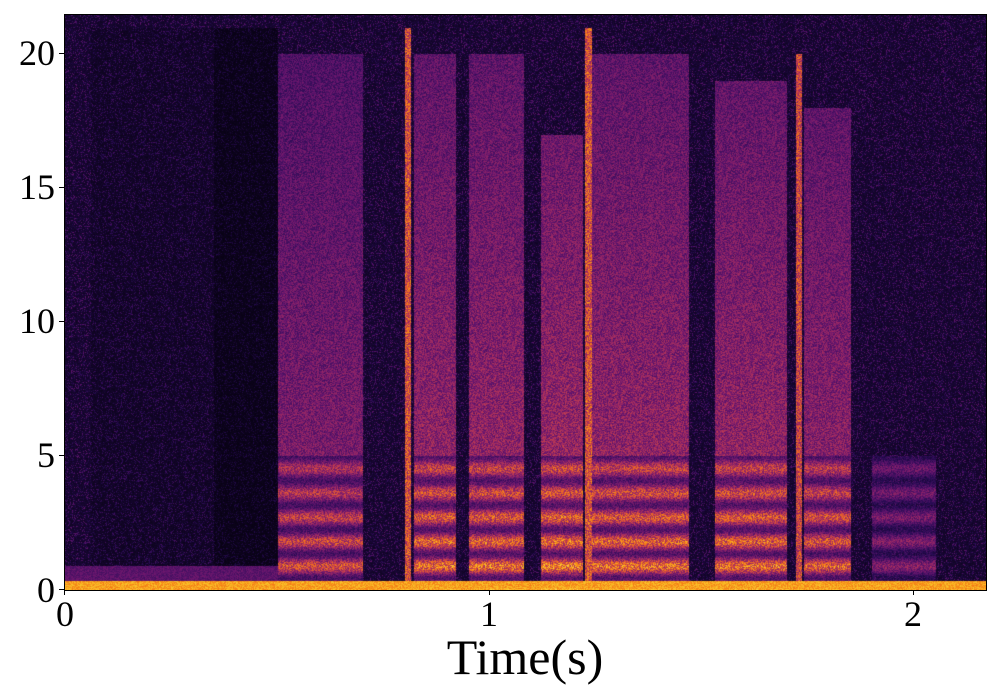  I want to click on x-tick-label-0: 0, so click(65, 614).